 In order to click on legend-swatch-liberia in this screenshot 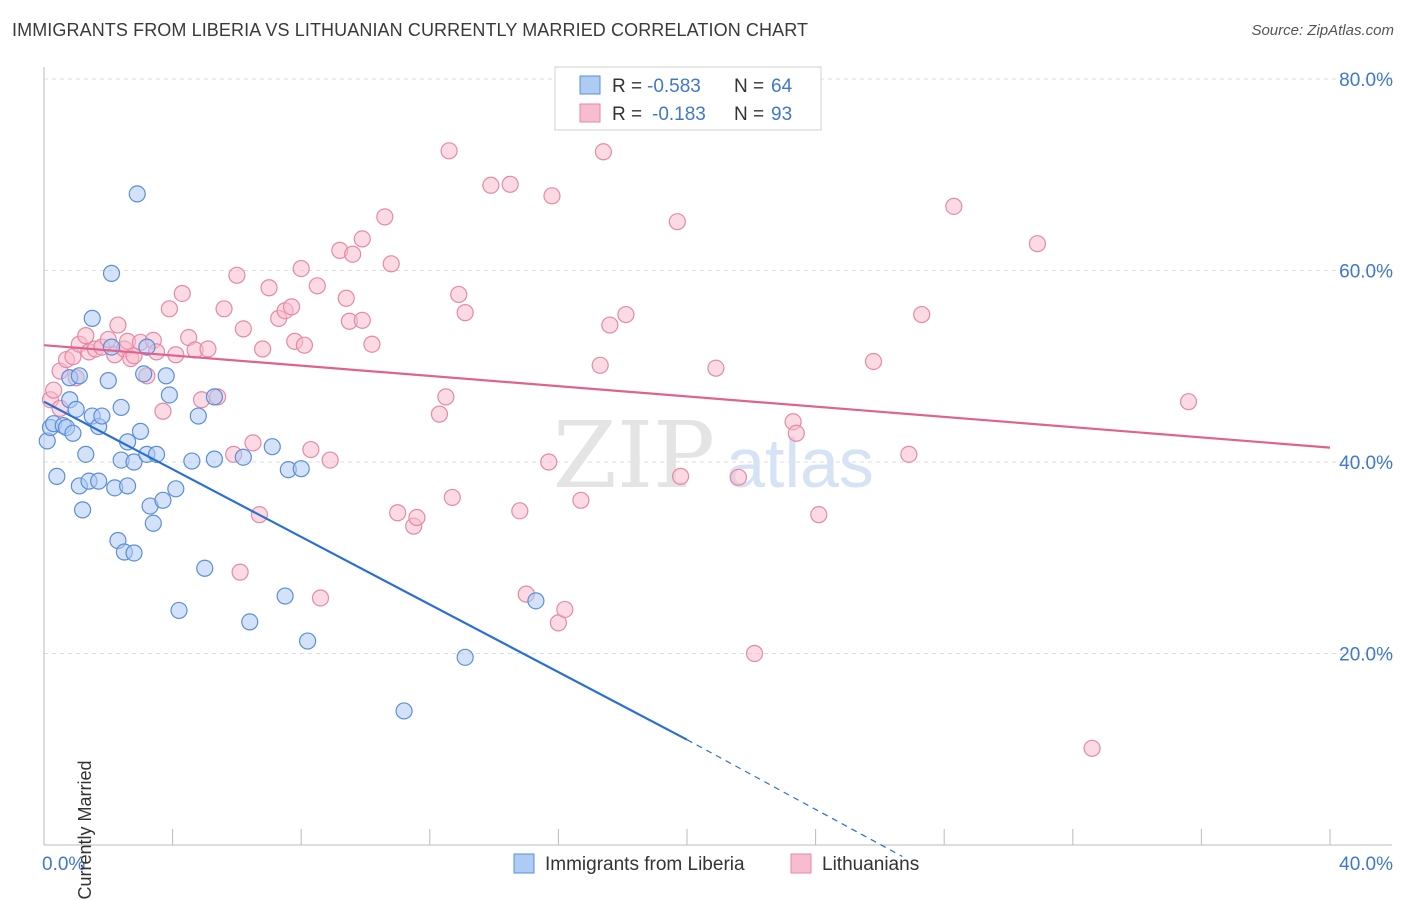, I will do `click(524, 863)`.